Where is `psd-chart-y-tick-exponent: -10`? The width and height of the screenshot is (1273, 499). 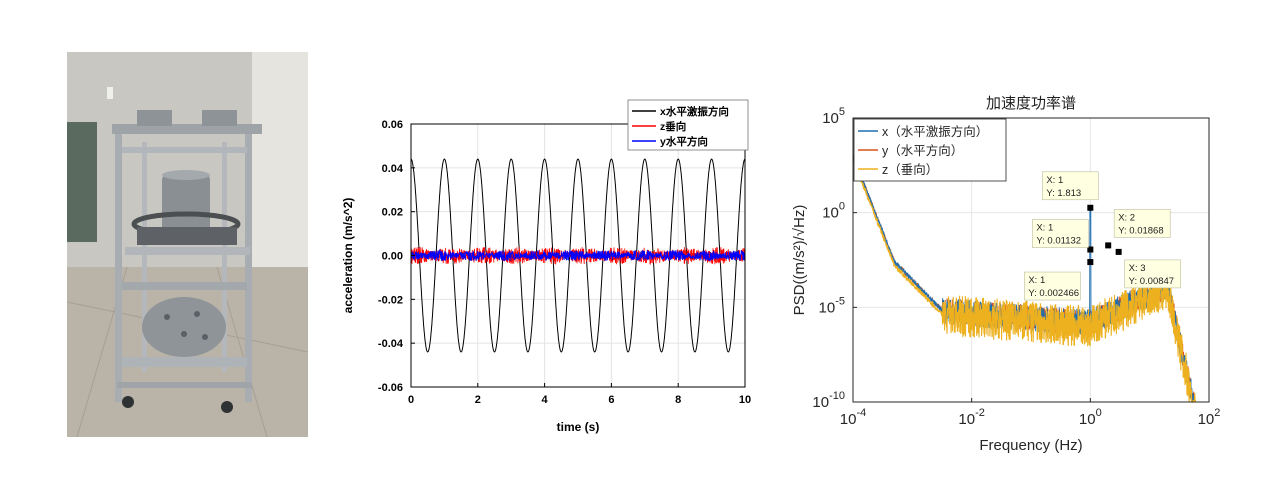
psd-chart-y-tick-exponent: -10 is located at coordinates (837, 396).